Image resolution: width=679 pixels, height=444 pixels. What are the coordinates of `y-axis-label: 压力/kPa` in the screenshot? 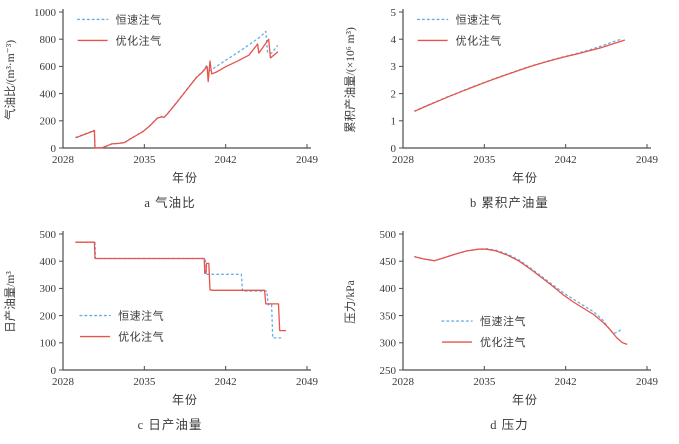 It's located at (350, 301).